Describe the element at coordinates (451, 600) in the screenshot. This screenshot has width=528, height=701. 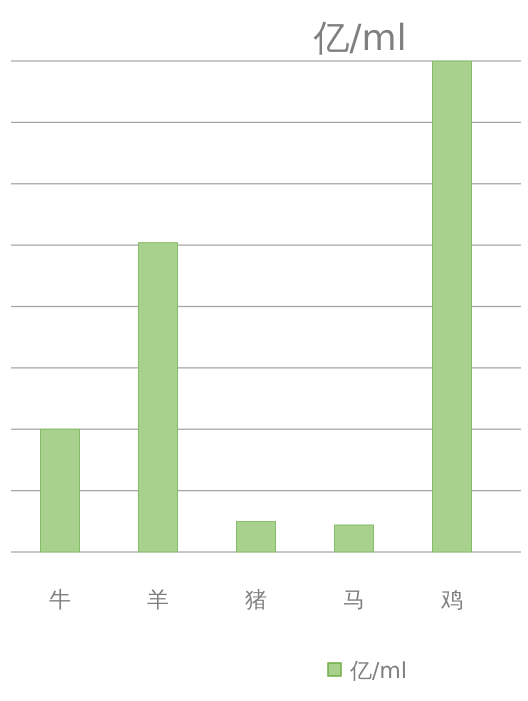
I see `x-tick-label: 鸡` at that location.